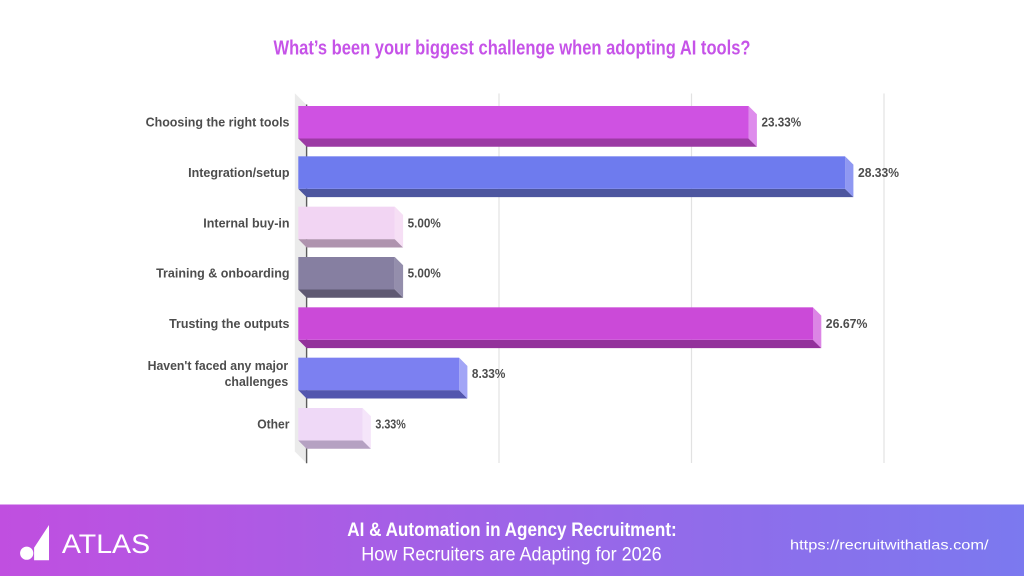  Describe the element at coordinates (257, 381) in the screenshot. I see `svg-text: challenges` at that location.